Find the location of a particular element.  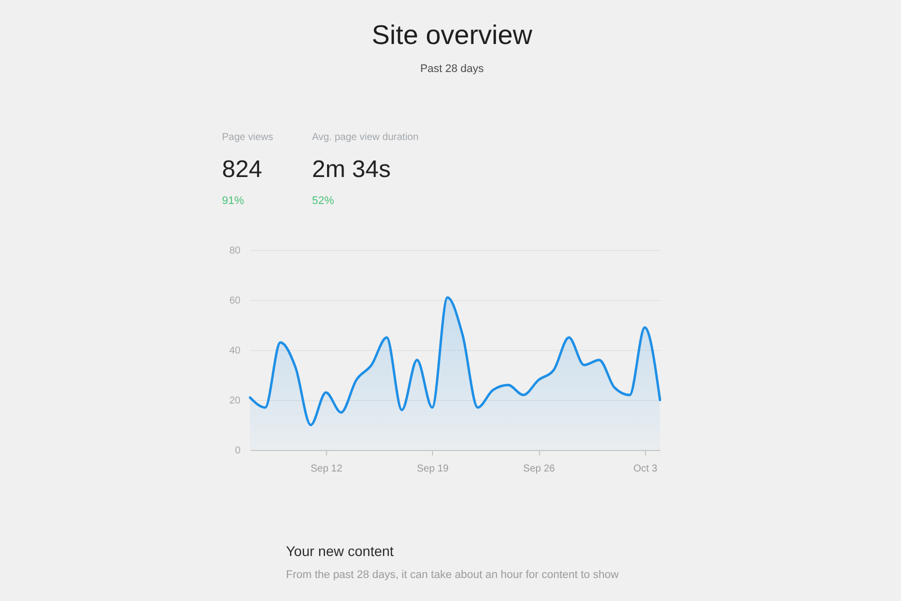

y-tick-label: 60 is located at coordinates (235, 301).